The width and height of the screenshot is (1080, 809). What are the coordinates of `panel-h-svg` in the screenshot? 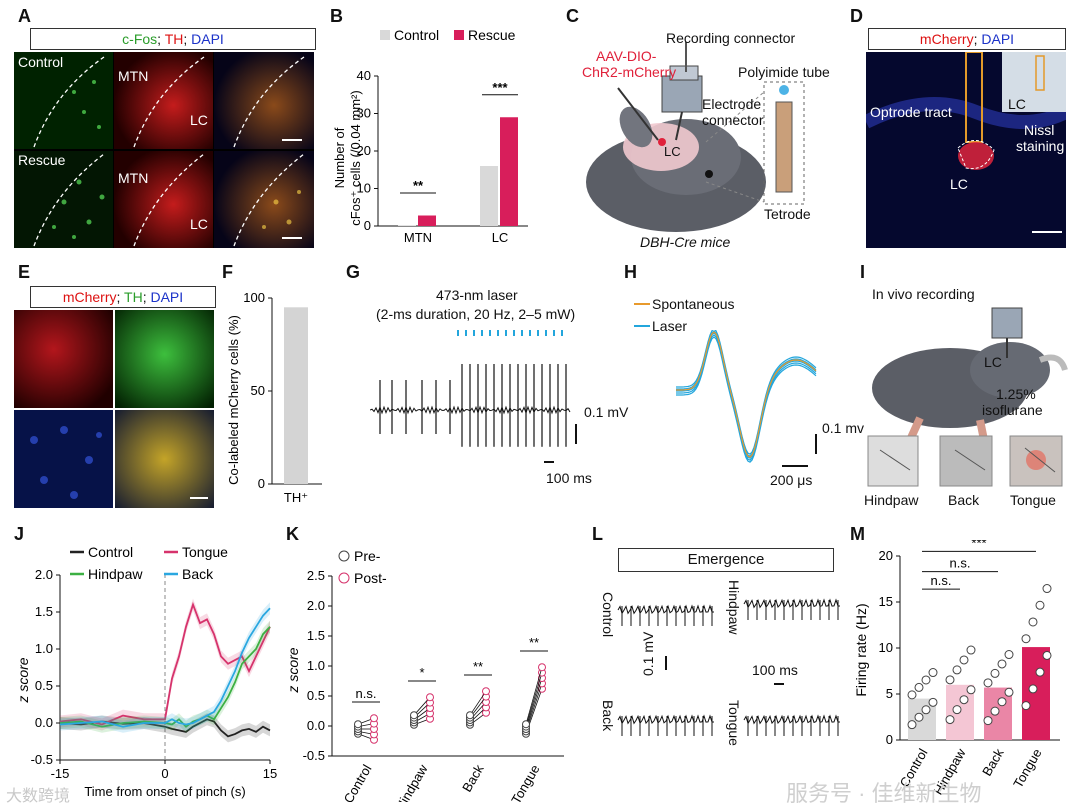 It's located at (746, 397).